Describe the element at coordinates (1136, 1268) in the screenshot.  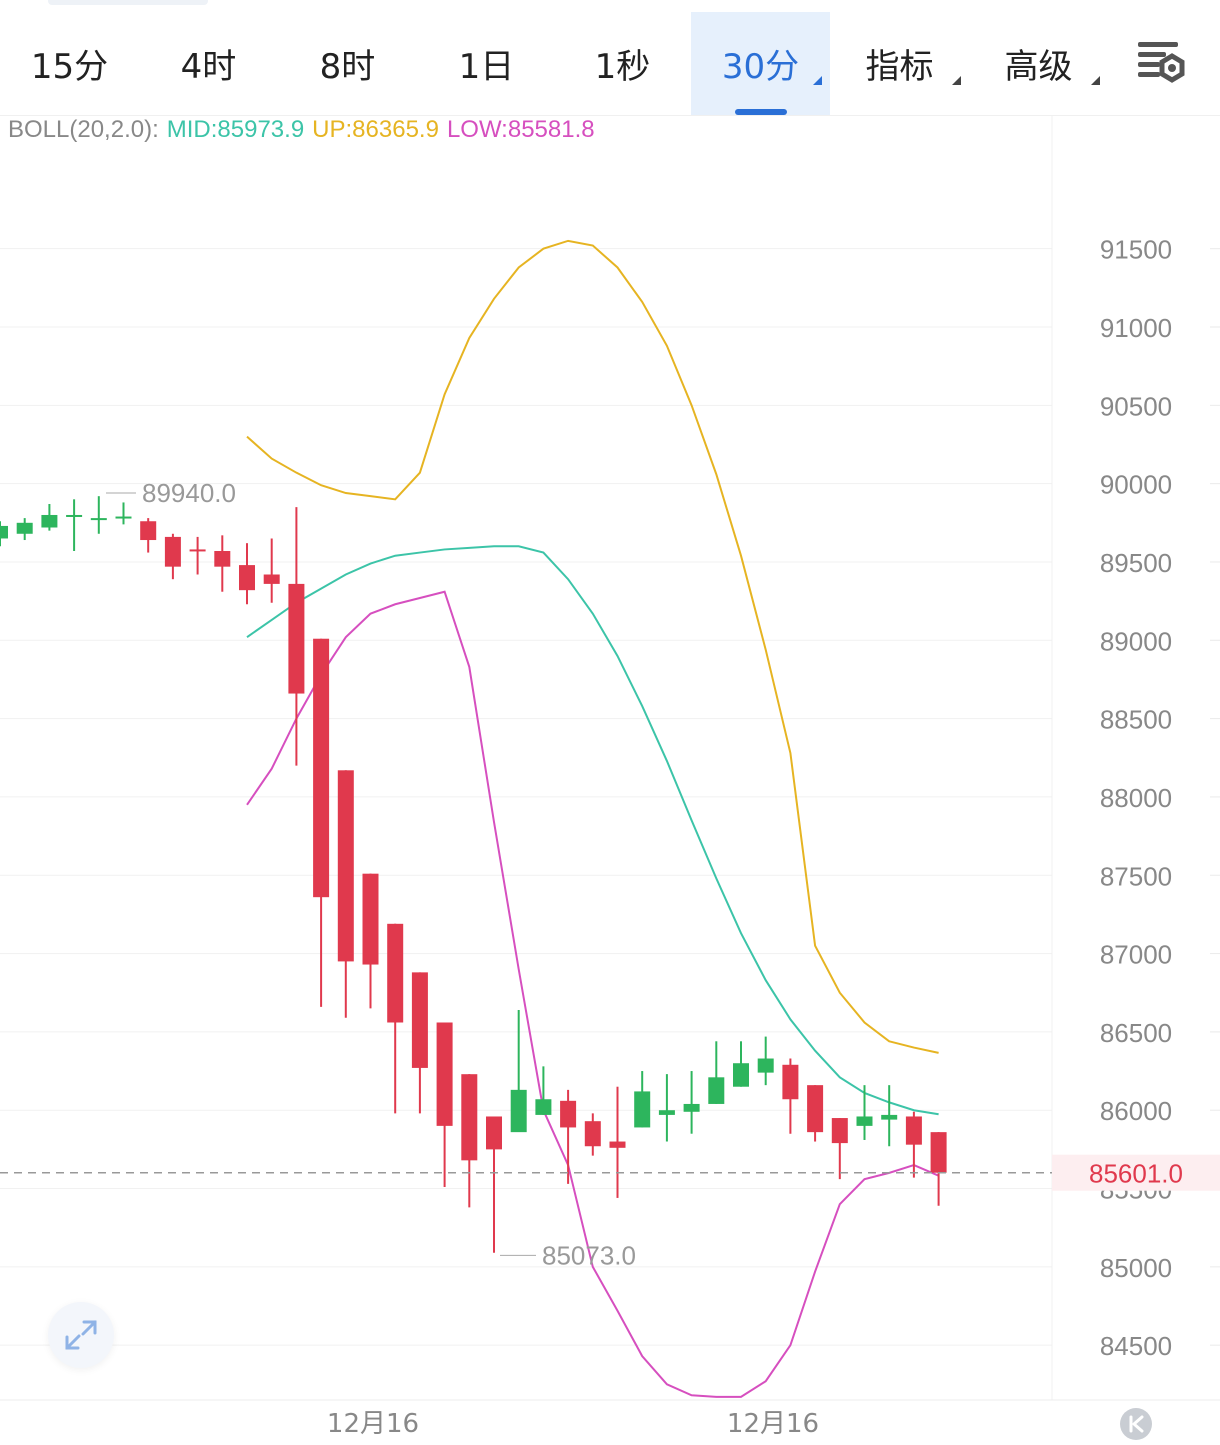
I see `y-tick-label: 85000` at that location.